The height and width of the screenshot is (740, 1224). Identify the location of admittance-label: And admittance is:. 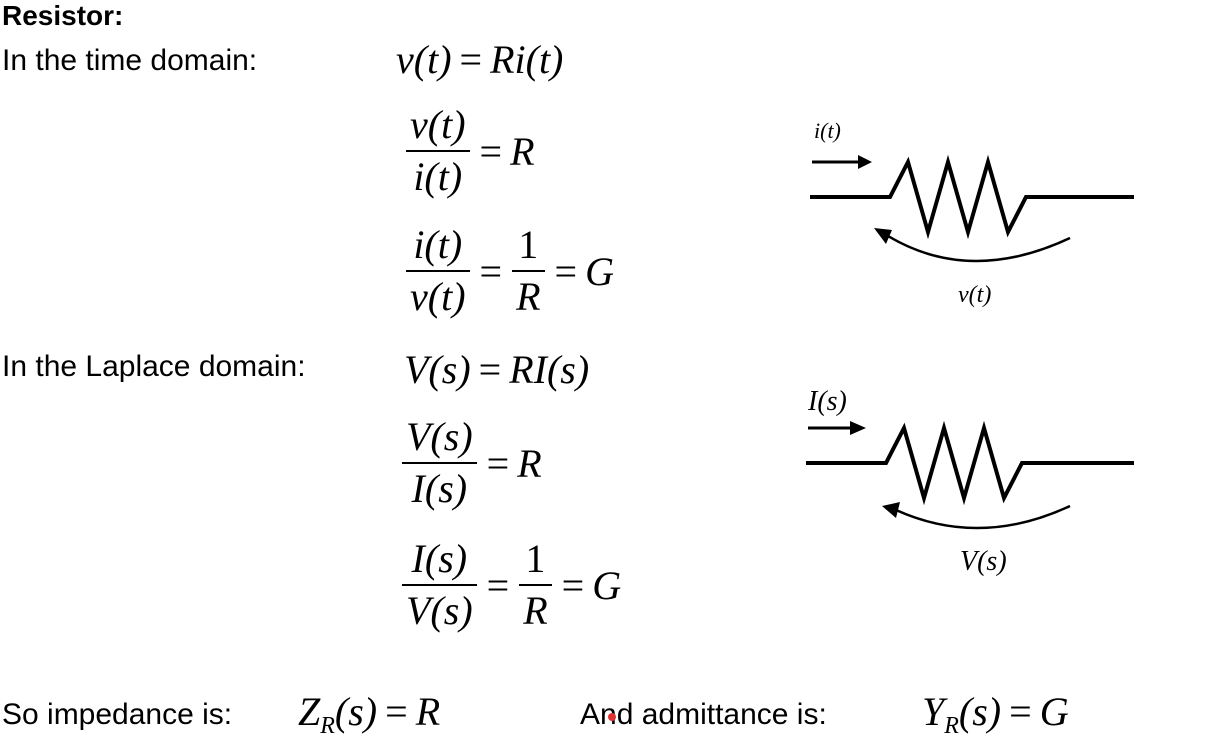
(703, 714).